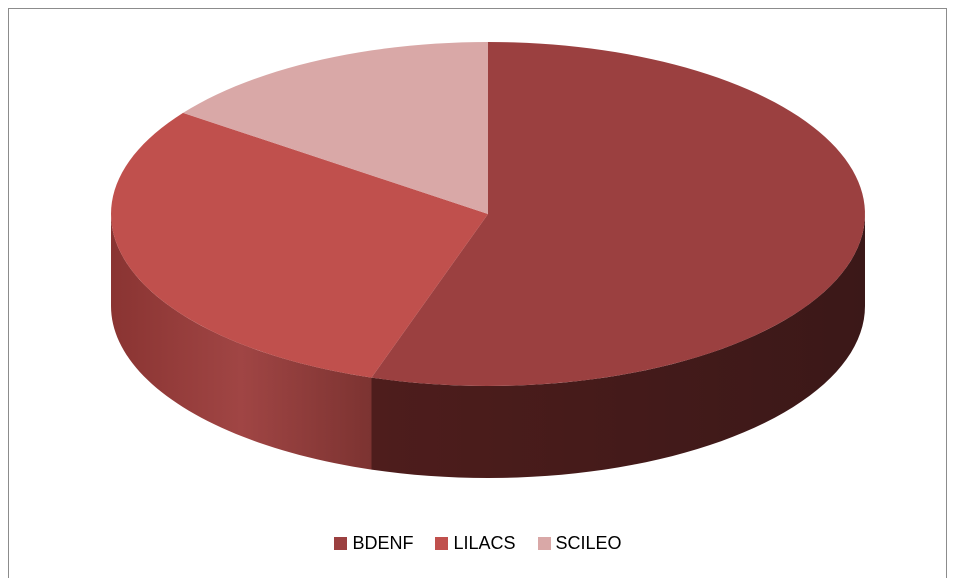  What do you see at coordinates (341, 543) in the screenshot?
I see `legend-swatch-bdenf` at bounding box center [341, 543].